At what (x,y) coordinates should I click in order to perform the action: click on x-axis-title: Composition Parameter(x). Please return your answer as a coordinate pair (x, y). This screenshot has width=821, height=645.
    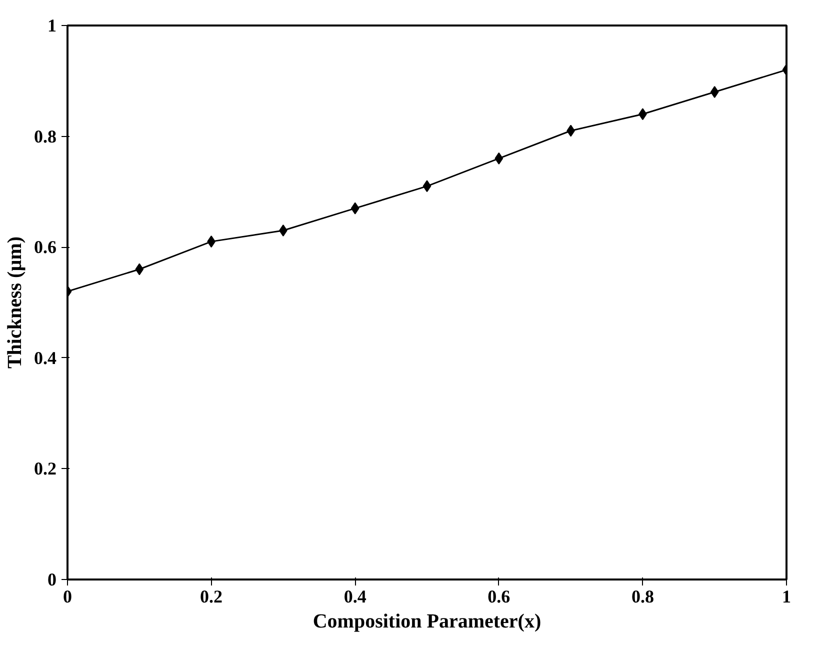
    Looking at the image, I should click on (427, 621).